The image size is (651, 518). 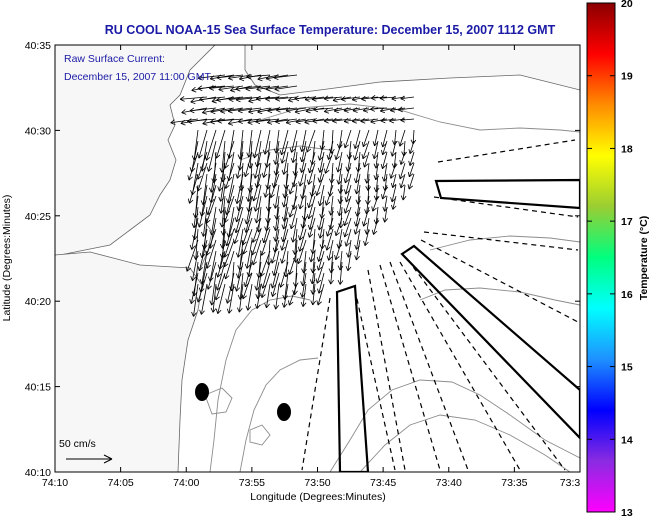 I want to click on y-axis-label: Latitude (Degrees:Minutes), so click(x=7, y=258).